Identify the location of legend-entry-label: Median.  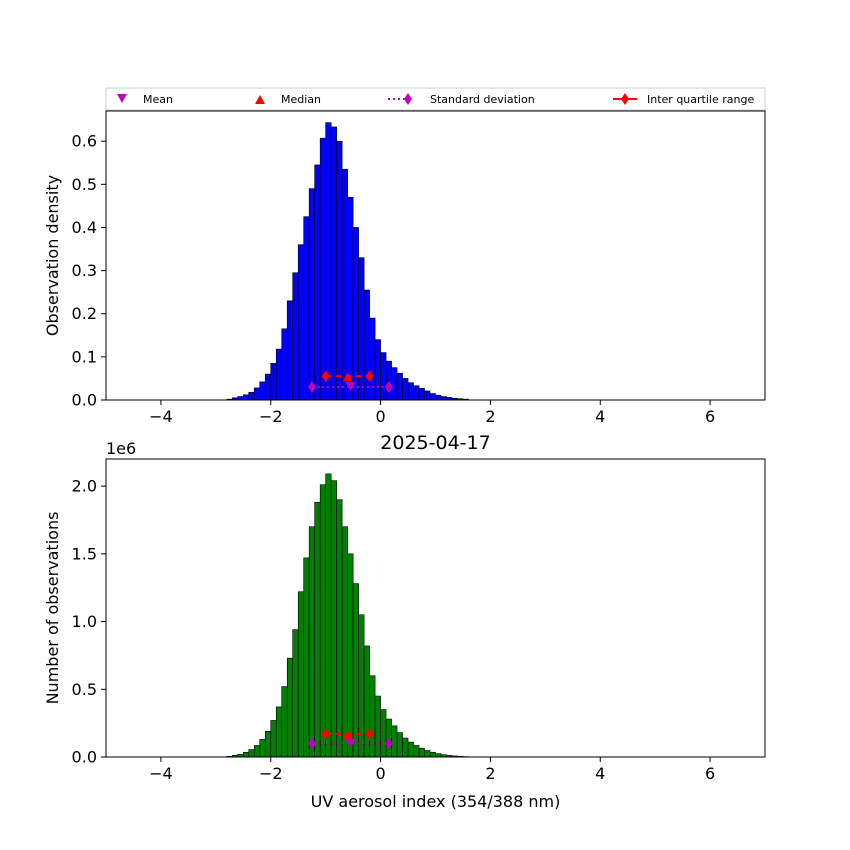
(301, 99).